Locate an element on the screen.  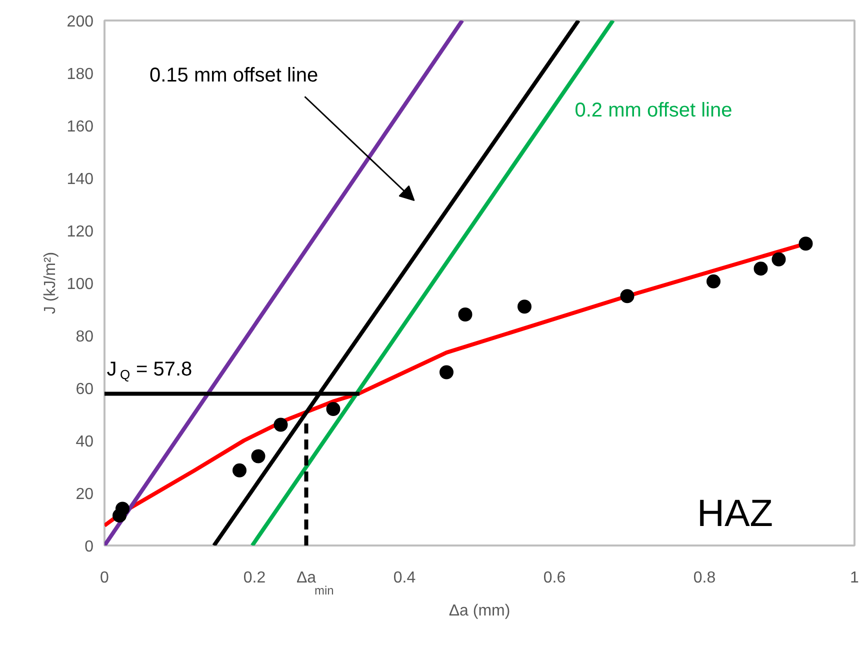
annotation: HAZ is located at coordinates (735, 514).